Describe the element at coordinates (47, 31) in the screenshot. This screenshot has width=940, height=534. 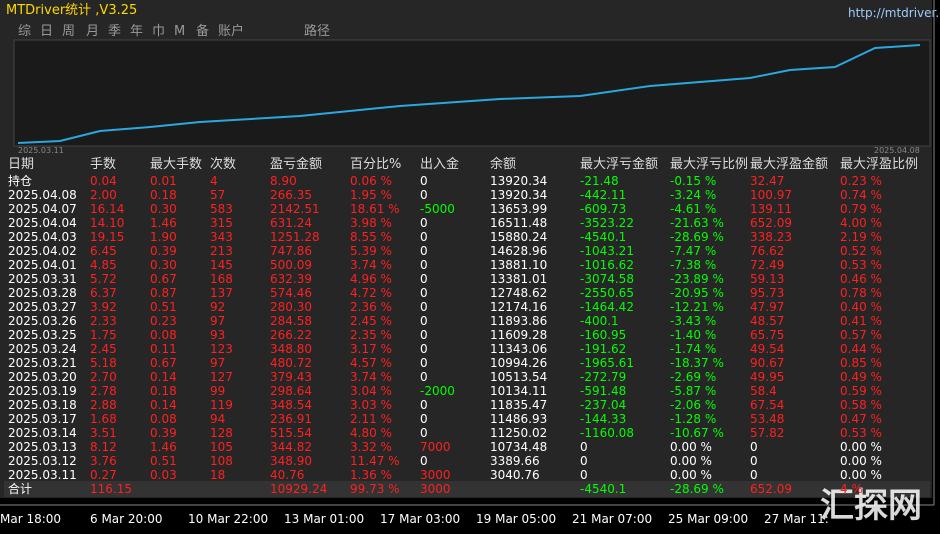
I see `tab: 日` at that location.